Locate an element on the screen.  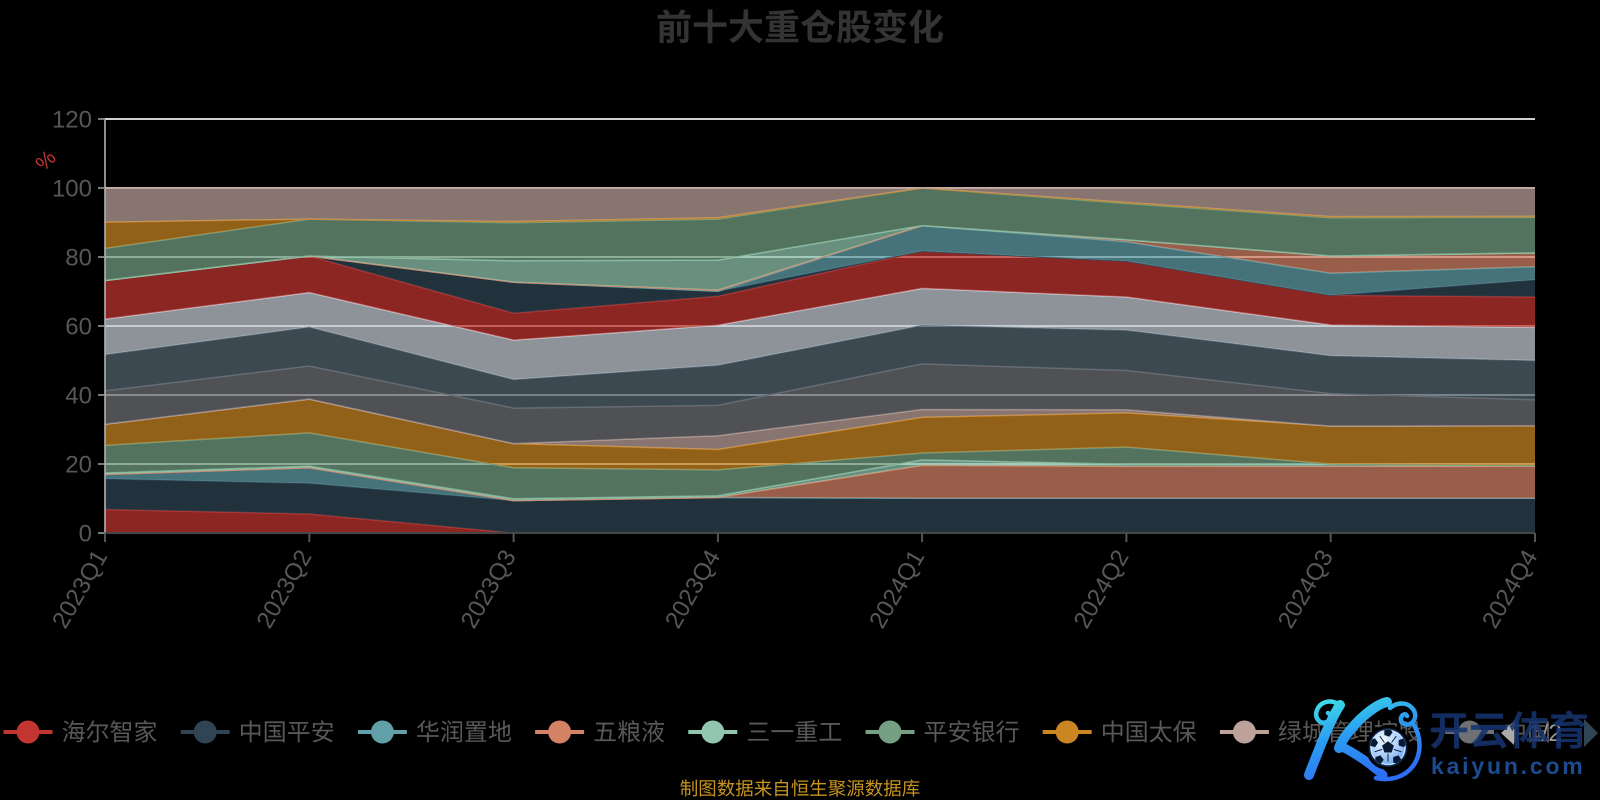
svg-text: 0 is located at coordinates (85, 534).